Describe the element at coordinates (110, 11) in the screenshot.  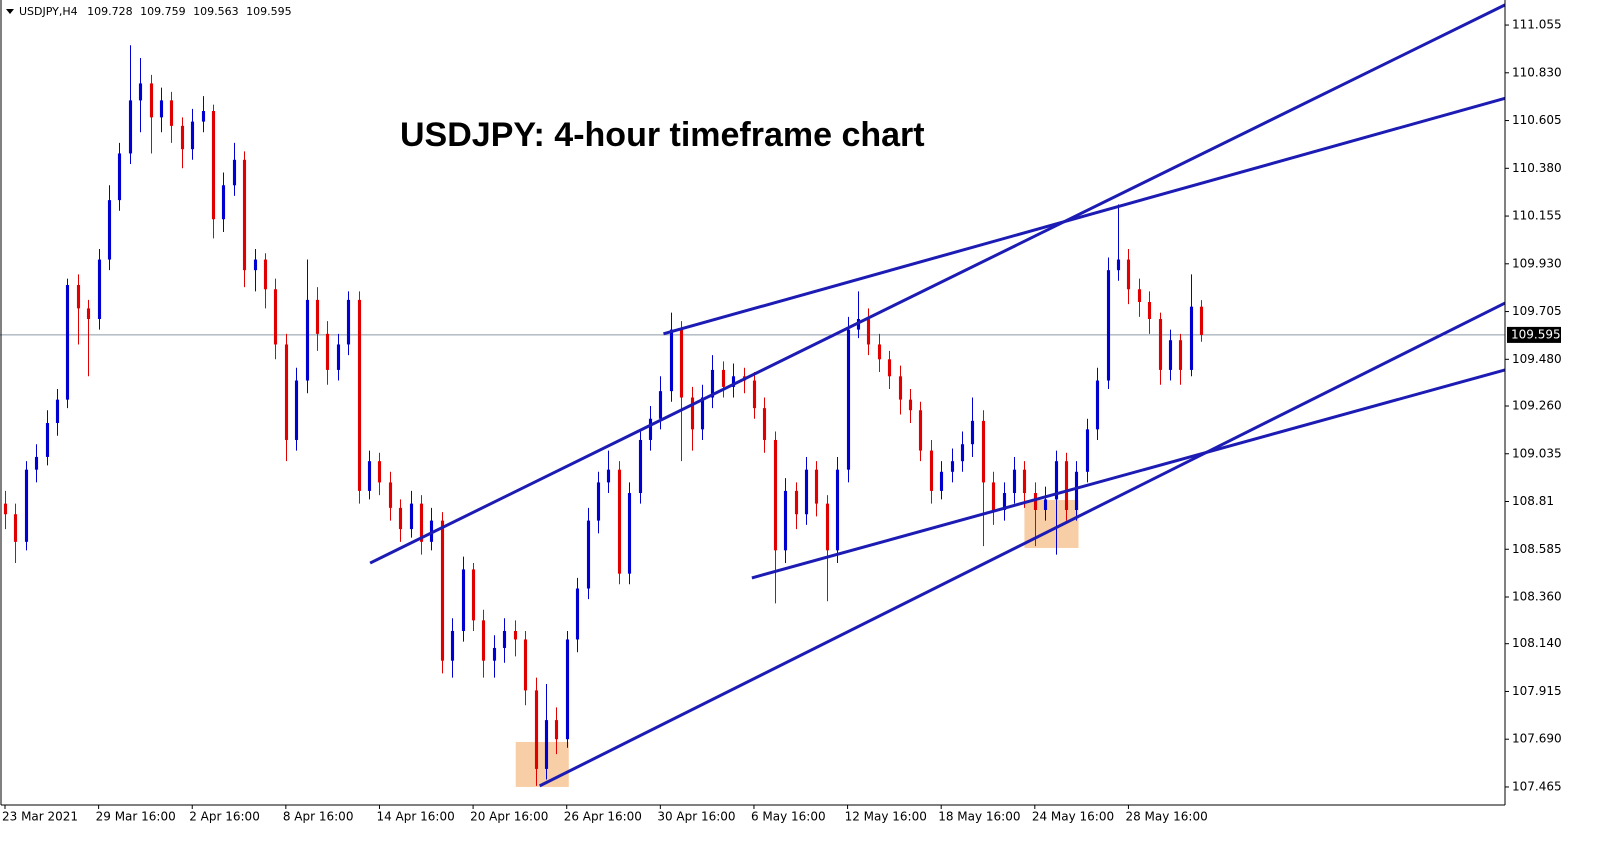
I see `open-value: 109.728` at that location.